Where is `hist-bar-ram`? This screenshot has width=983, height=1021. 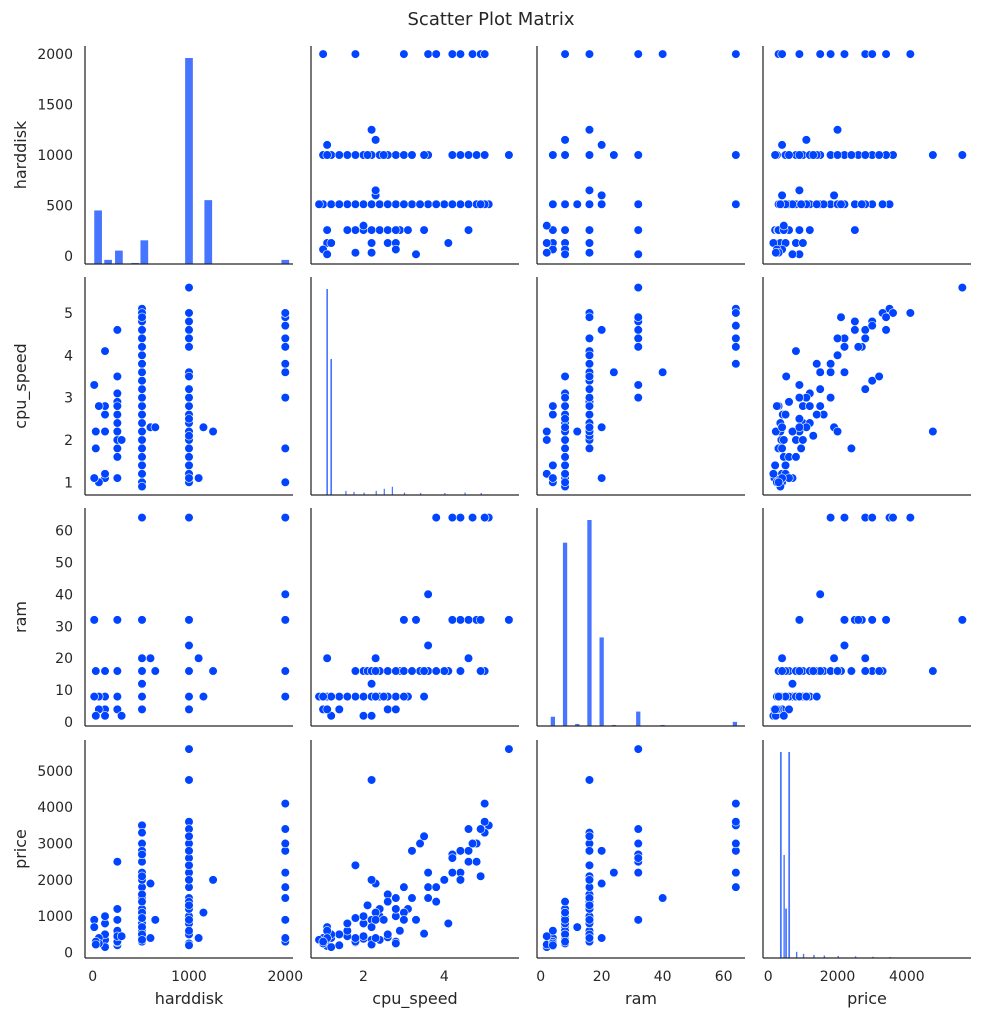 hist-bar-ram is located at coordinates (601, 681).